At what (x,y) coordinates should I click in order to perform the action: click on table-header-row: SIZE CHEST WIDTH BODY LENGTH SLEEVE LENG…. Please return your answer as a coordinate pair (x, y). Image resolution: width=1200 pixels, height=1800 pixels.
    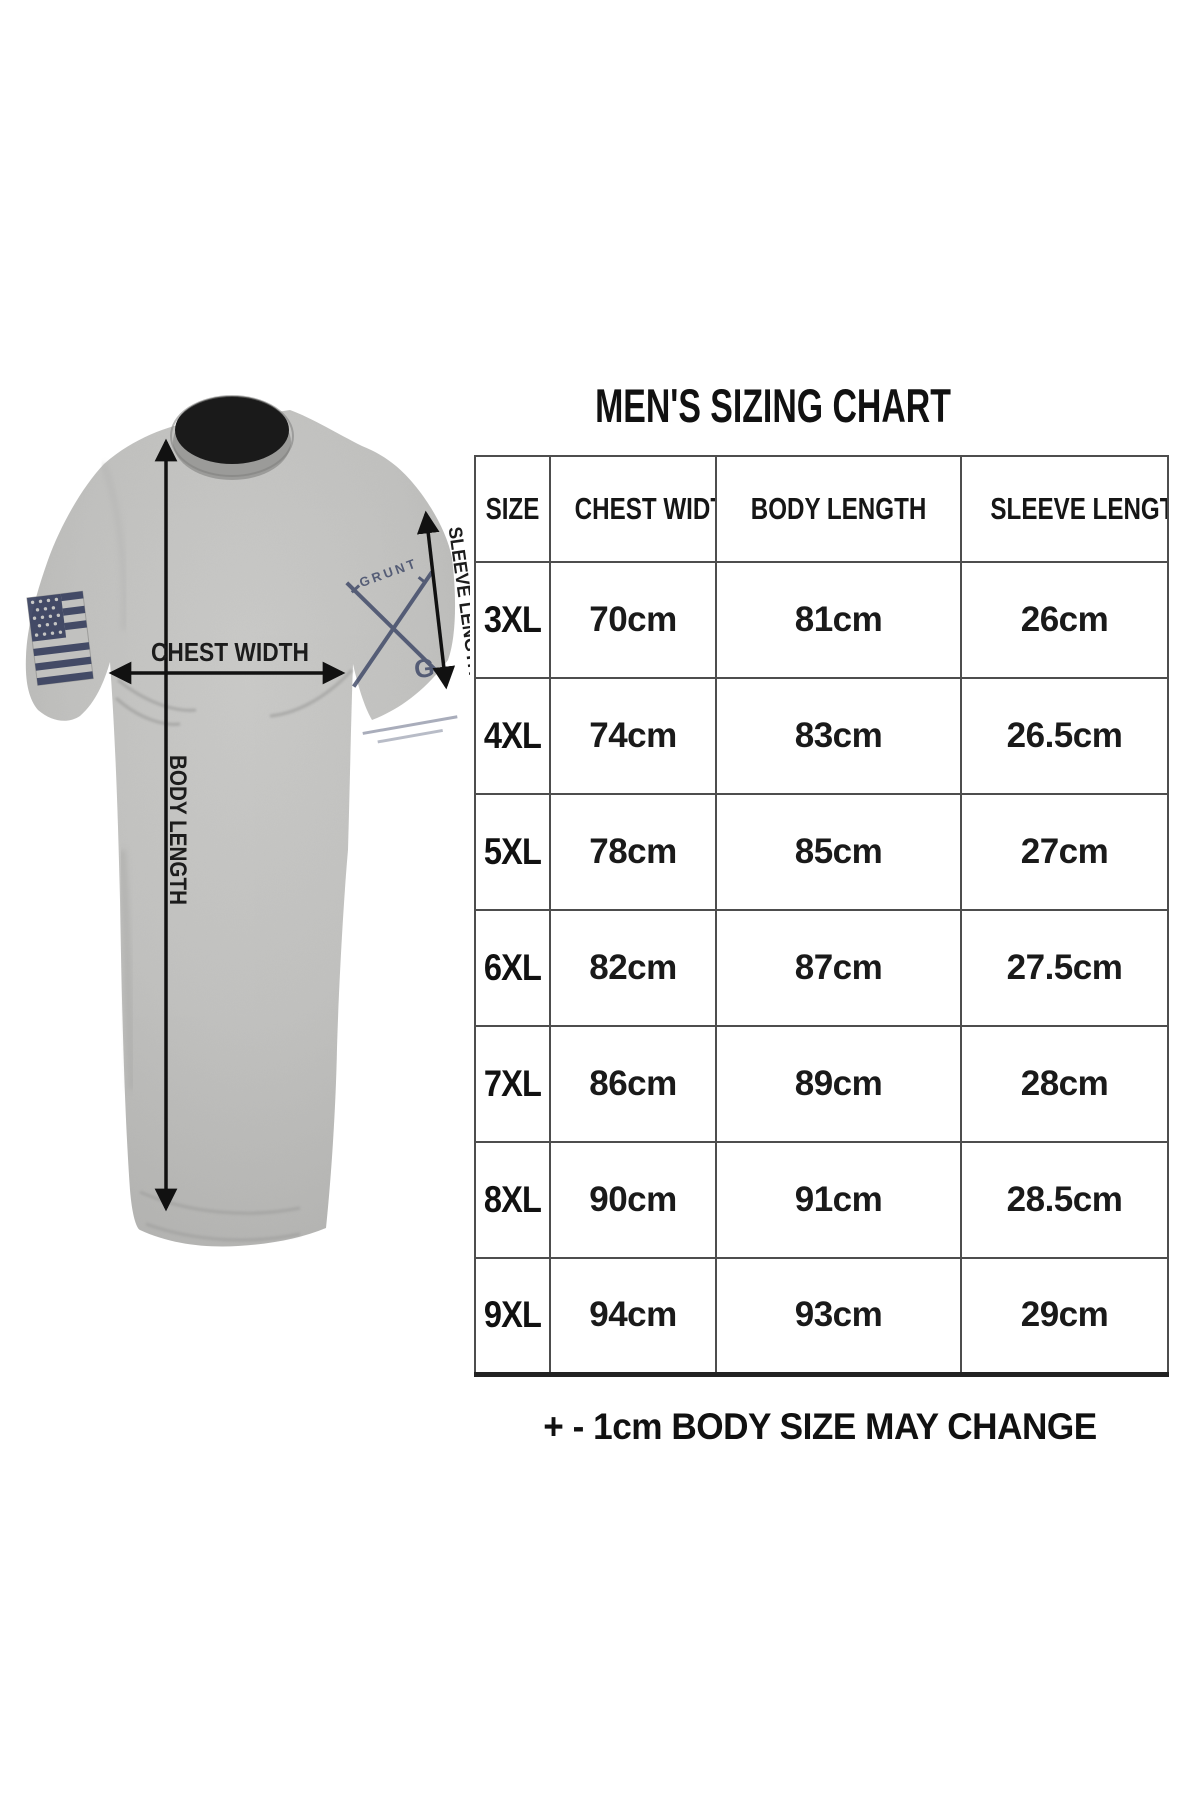
    Looking at the image, I should click on (821, 509).